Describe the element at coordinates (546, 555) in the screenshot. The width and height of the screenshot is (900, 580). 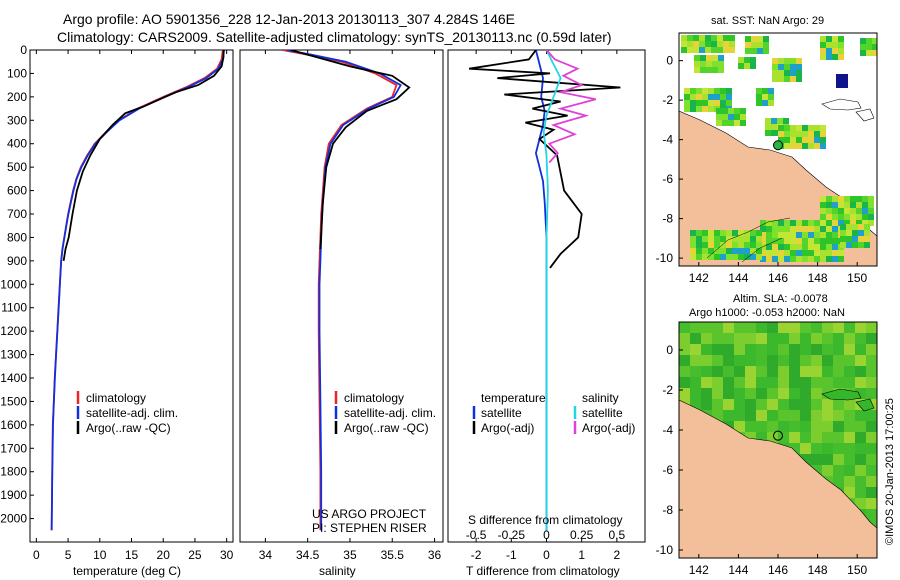
I see `x-tick-label: 0` at that location.